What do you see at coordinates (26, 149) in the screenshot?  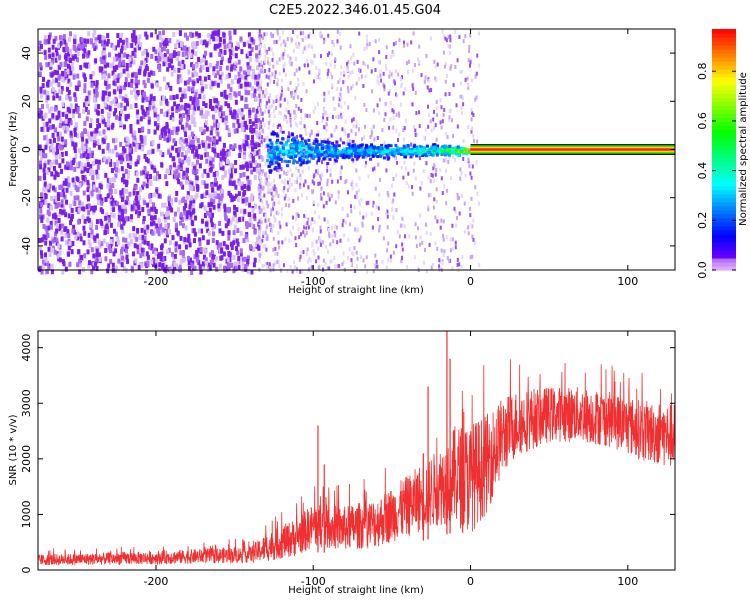 I see `y-tick-label: 0` at bounding box center [26, 149].